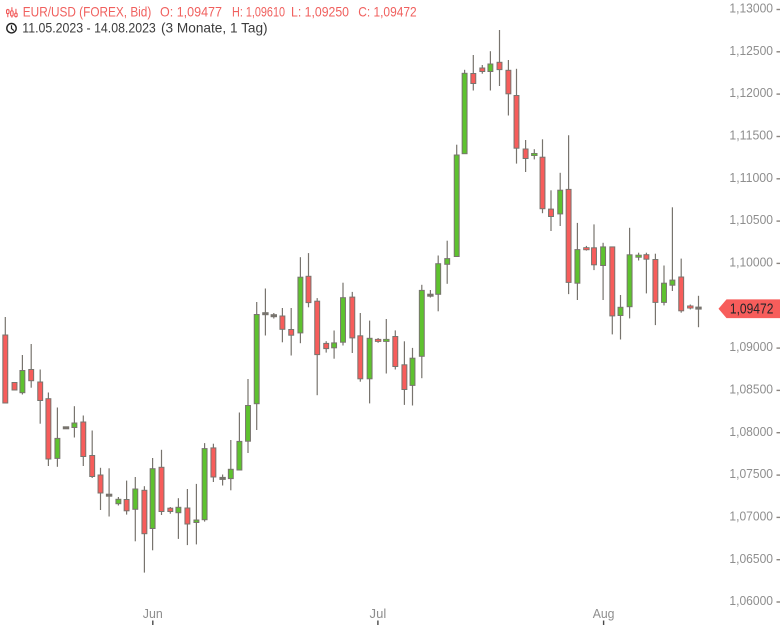 The width and height of the screenshot is (780, 625). What do you see at coordinates (751, 178) in the screenshot?
I see `svg-text: 1,11000` at bounding box center [751, 178].